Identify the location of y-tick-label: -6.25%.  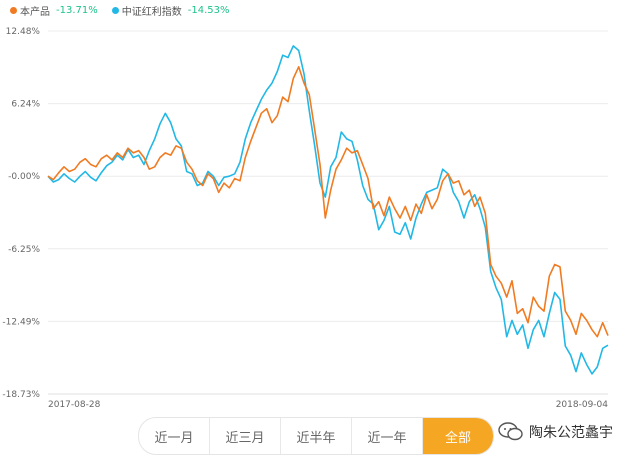
(24, 250).